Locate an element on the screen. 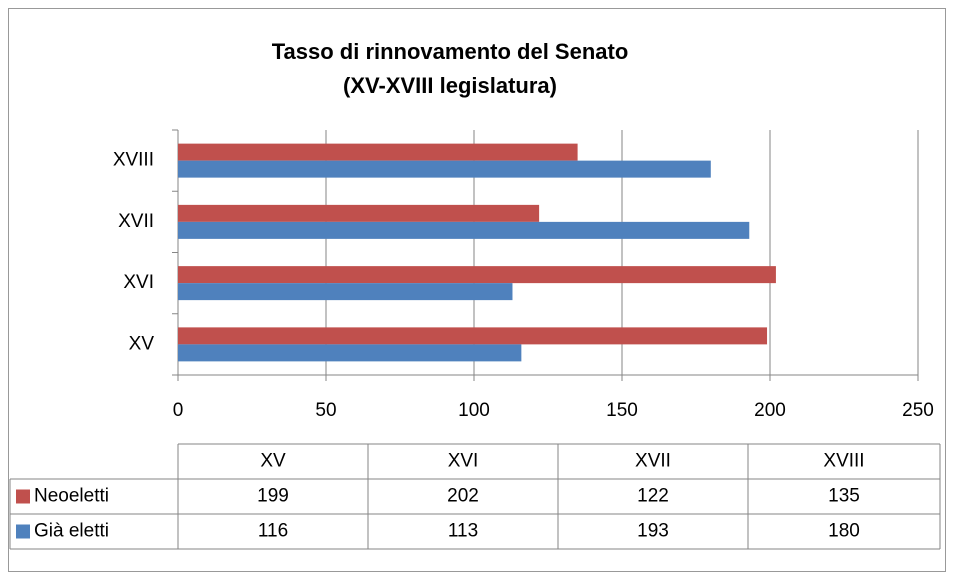 The width and height of the screenshot is (954, 585). x-tick-label: 50 is located at coordinates (325, 410).